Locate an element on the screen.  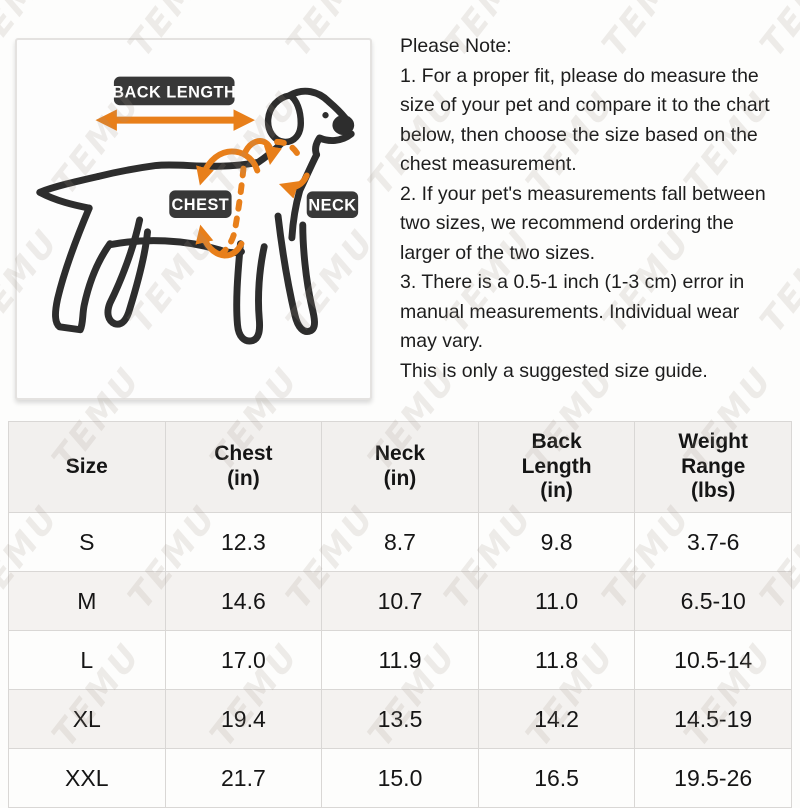
table-header-cell: Back Length (in) is located at coordinates (556, 467).